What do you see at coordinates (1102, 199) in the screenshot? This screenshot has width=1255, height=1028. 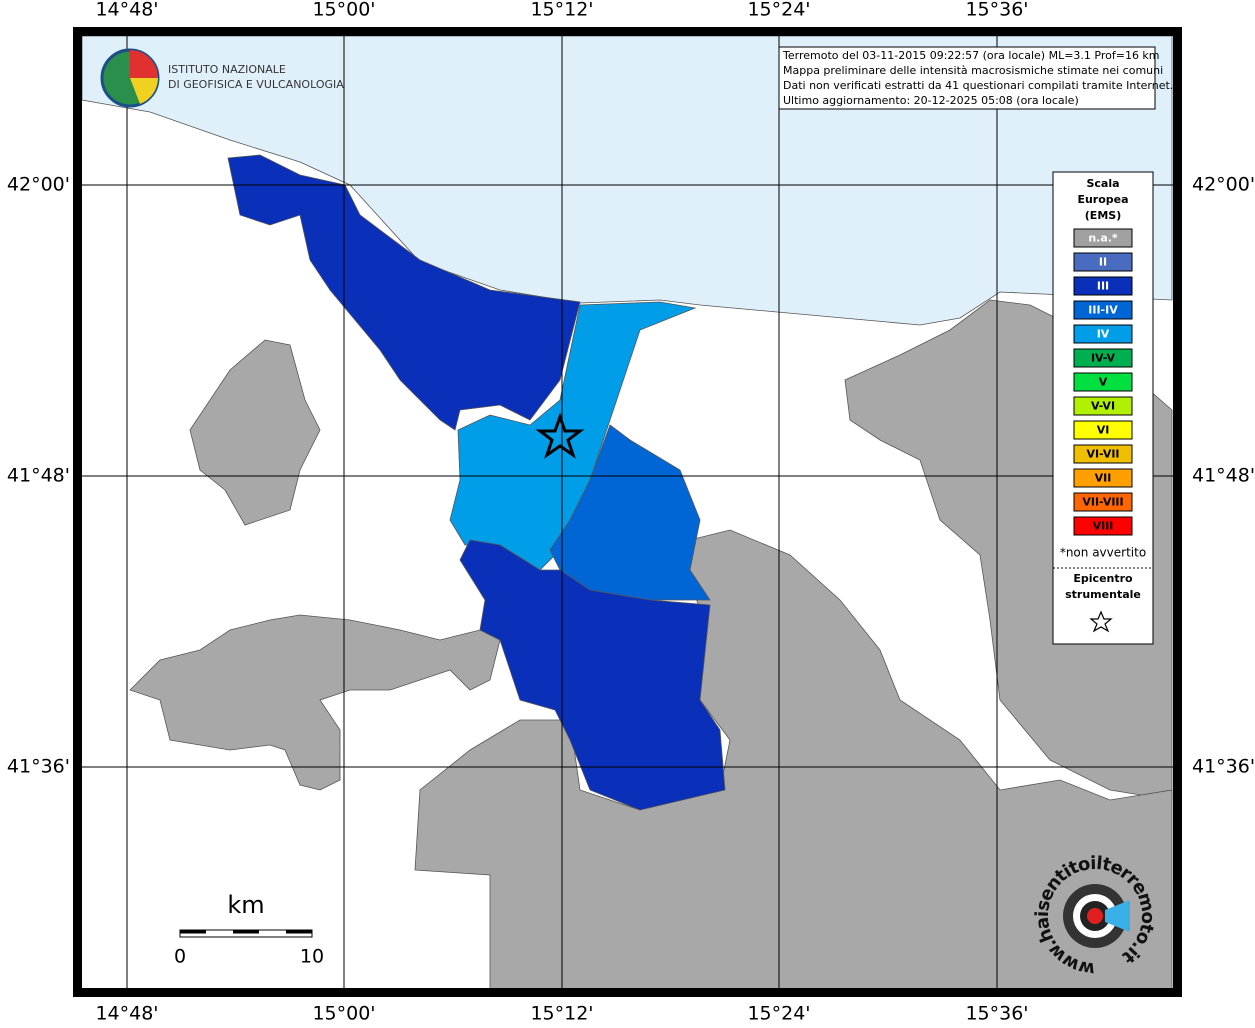 I see `legend-title: Europea` at bounding box center [1102, 199].